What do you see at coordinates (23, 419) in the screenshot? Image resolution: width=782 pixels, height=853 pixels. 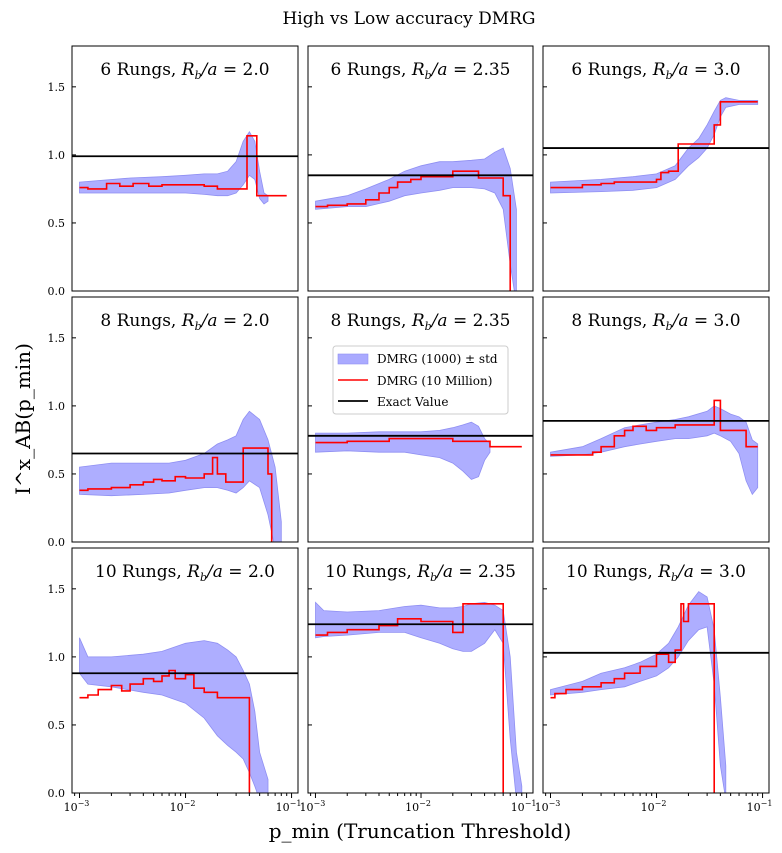 I see `y-axis-label: I^x_AB(p_min)` at bounding box center [23, 419].